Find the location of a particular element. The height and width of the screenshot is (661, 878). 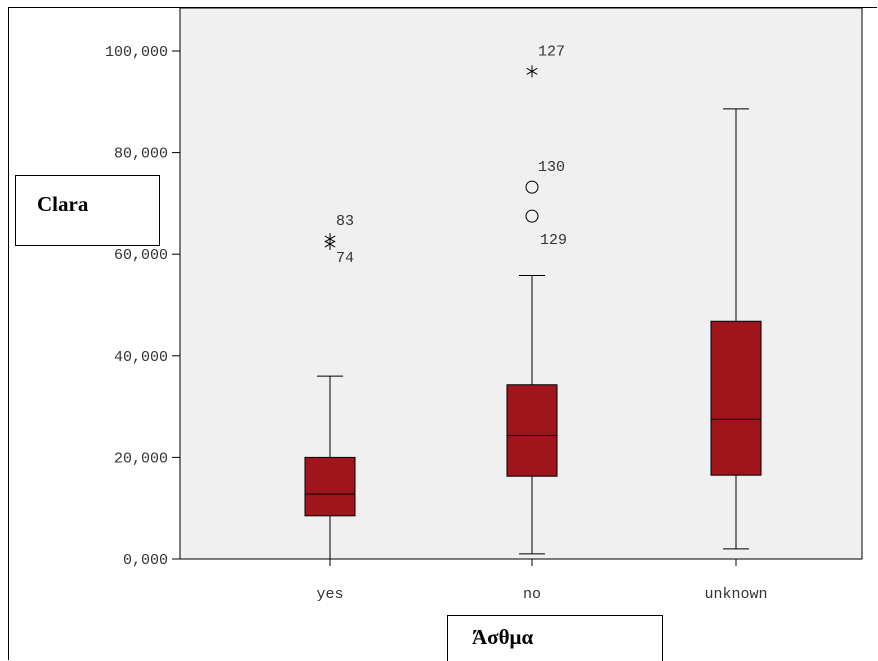

box-unknown is located at coordinates (736, 329).